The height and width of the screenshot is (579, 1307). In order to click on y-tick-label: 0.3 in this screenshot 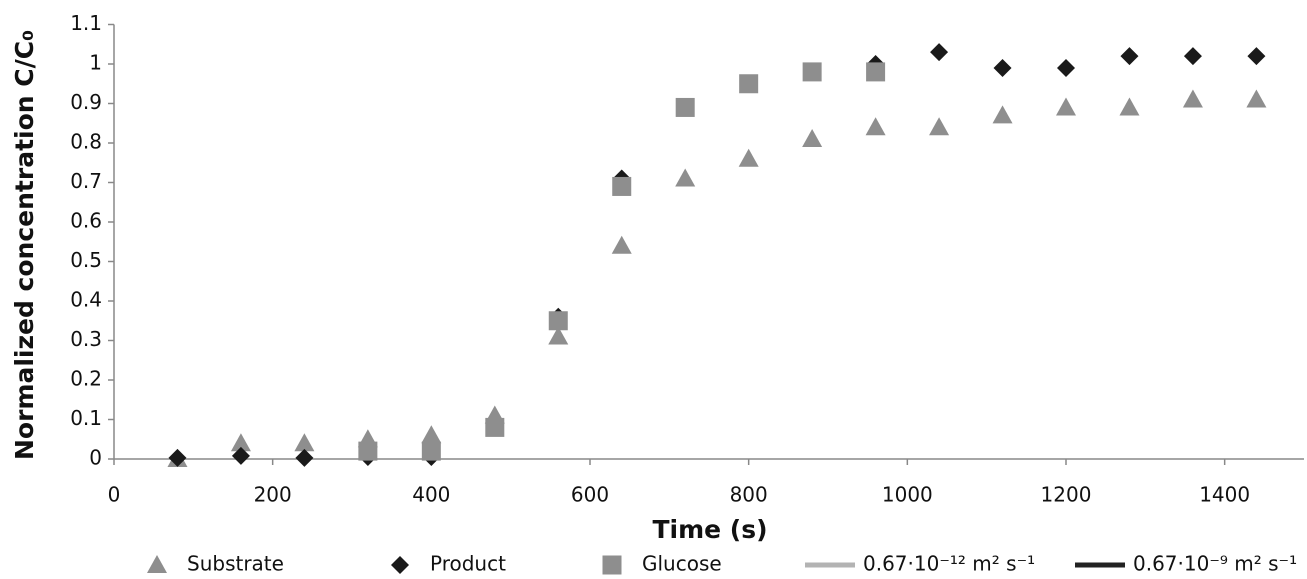, I will do `click(86, 339)`.